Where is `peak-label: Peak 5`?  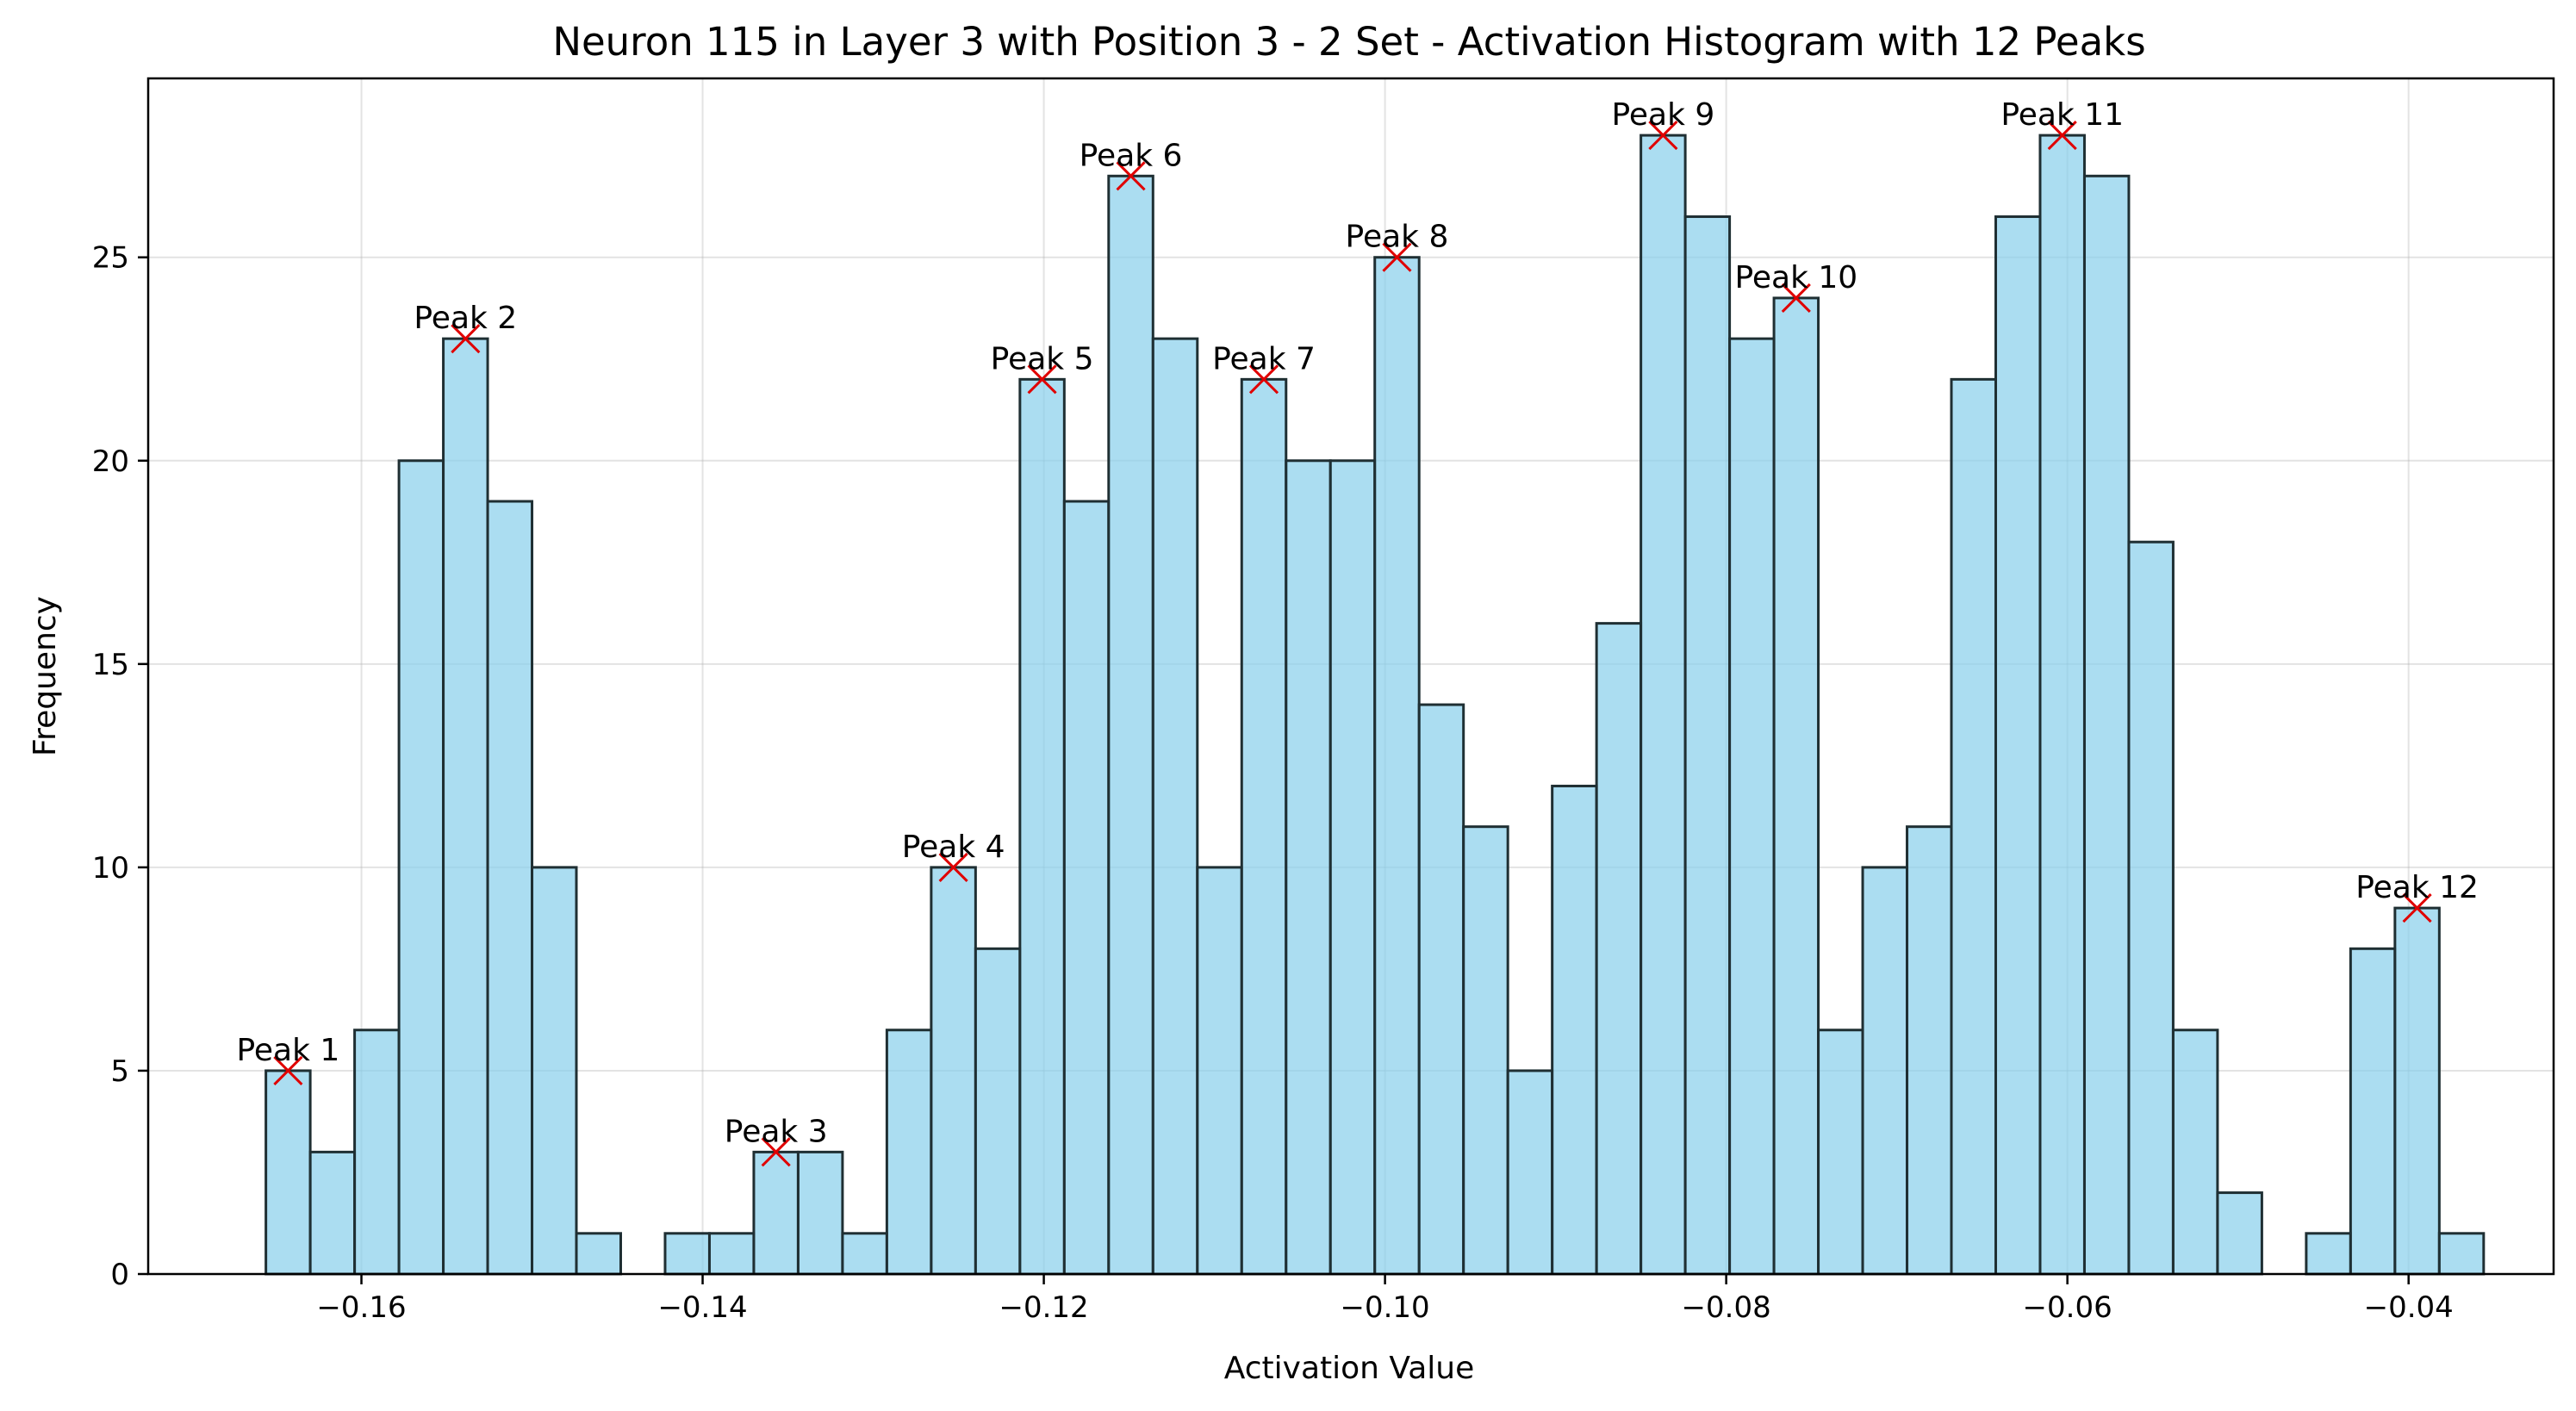 peak-label: Peak 5 is located at coordinates (1042, 358).